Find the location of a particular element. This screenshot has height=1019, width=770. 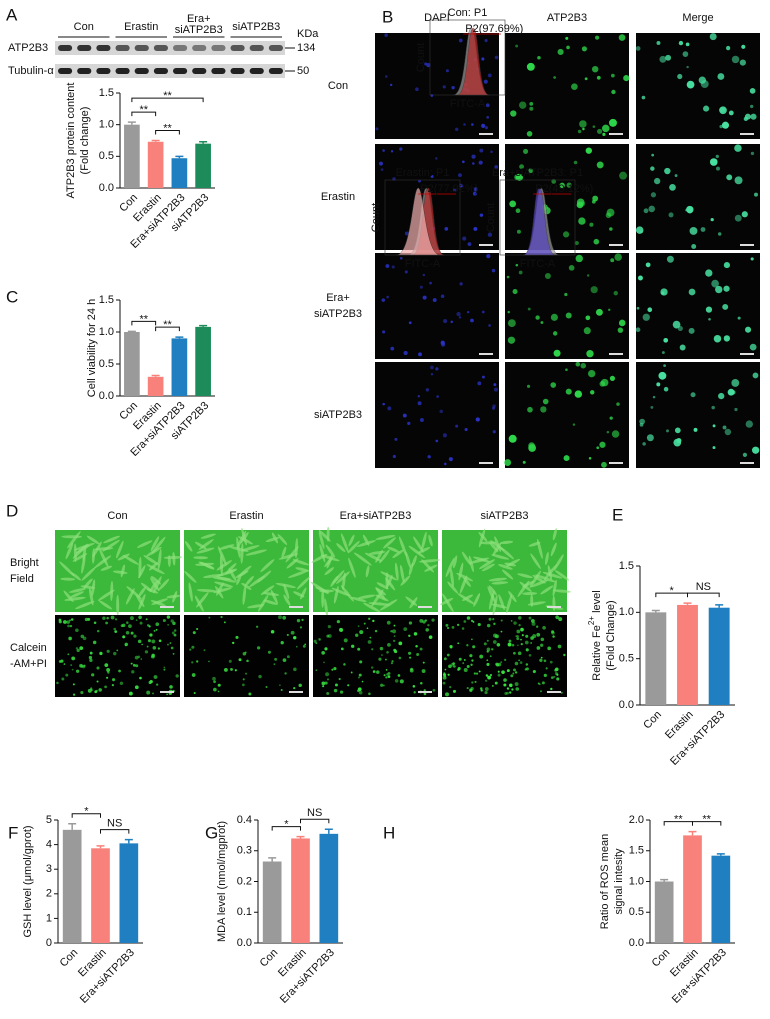

lane-label: Era+ is located at coordinates (199, 19).